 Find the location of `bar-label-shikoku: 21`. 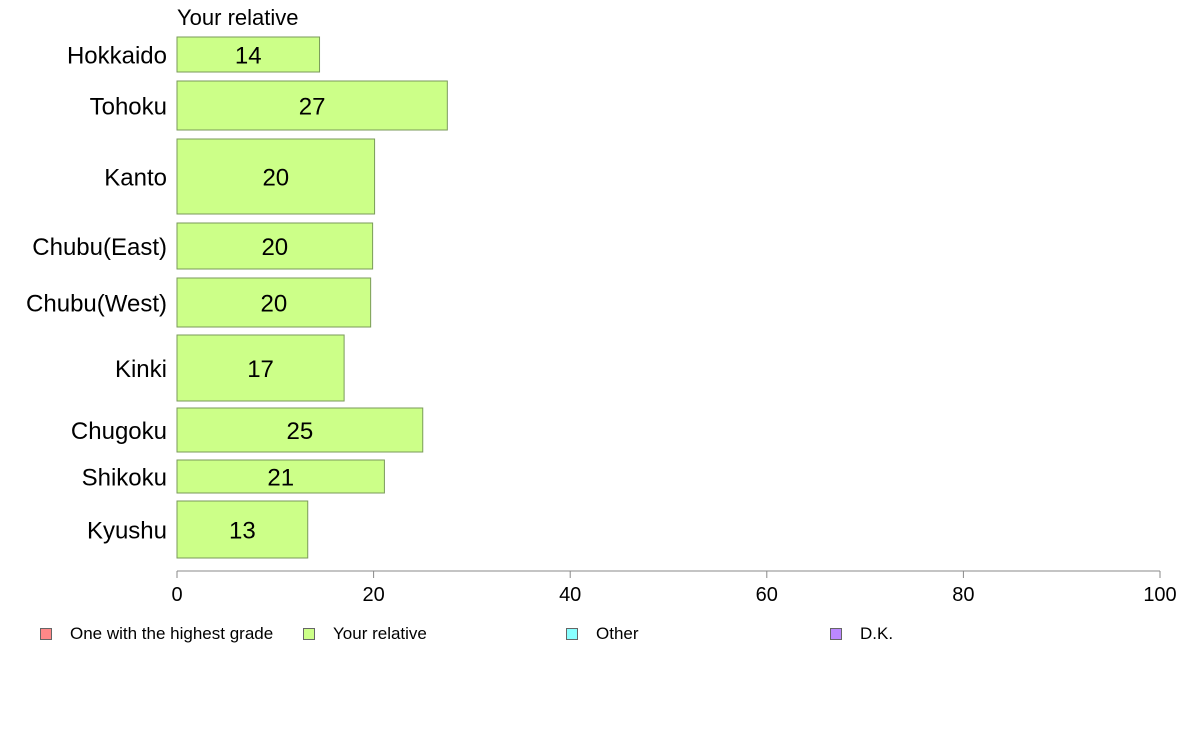

bar-label-shikoku: 21 is located at coordinates (280, 478).